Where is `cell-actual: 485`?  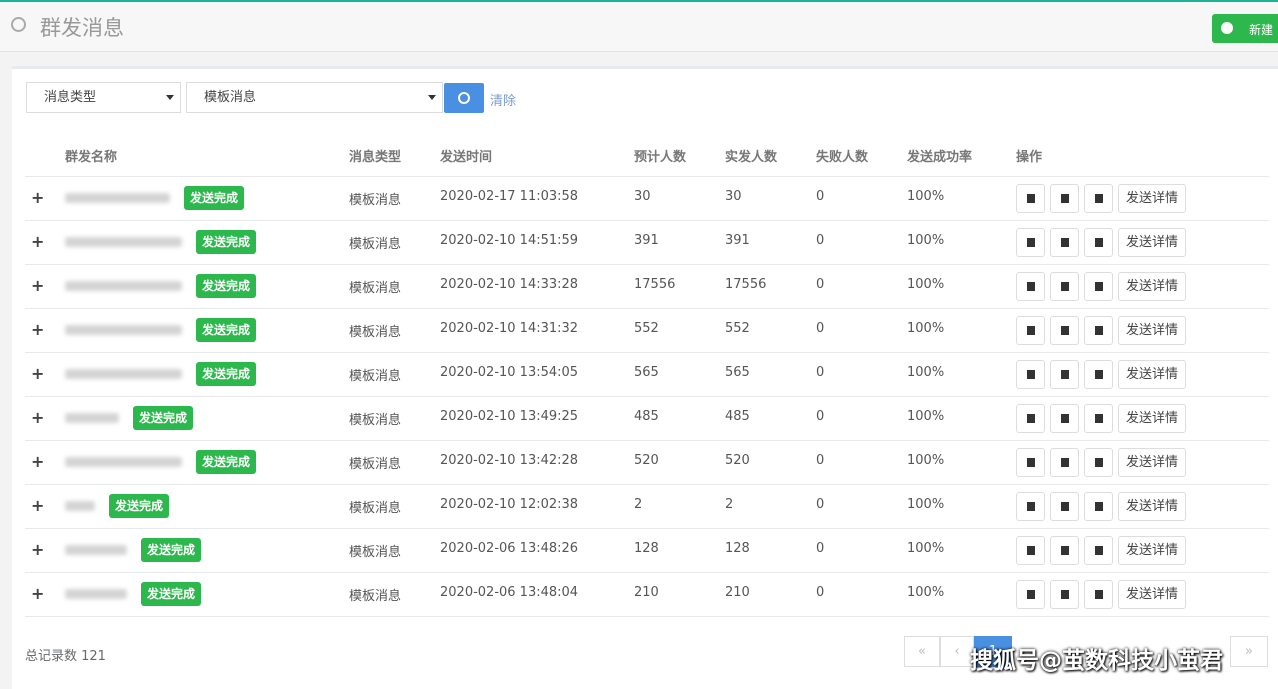 cell-actual: 485 is located at coordinates (737, 416).